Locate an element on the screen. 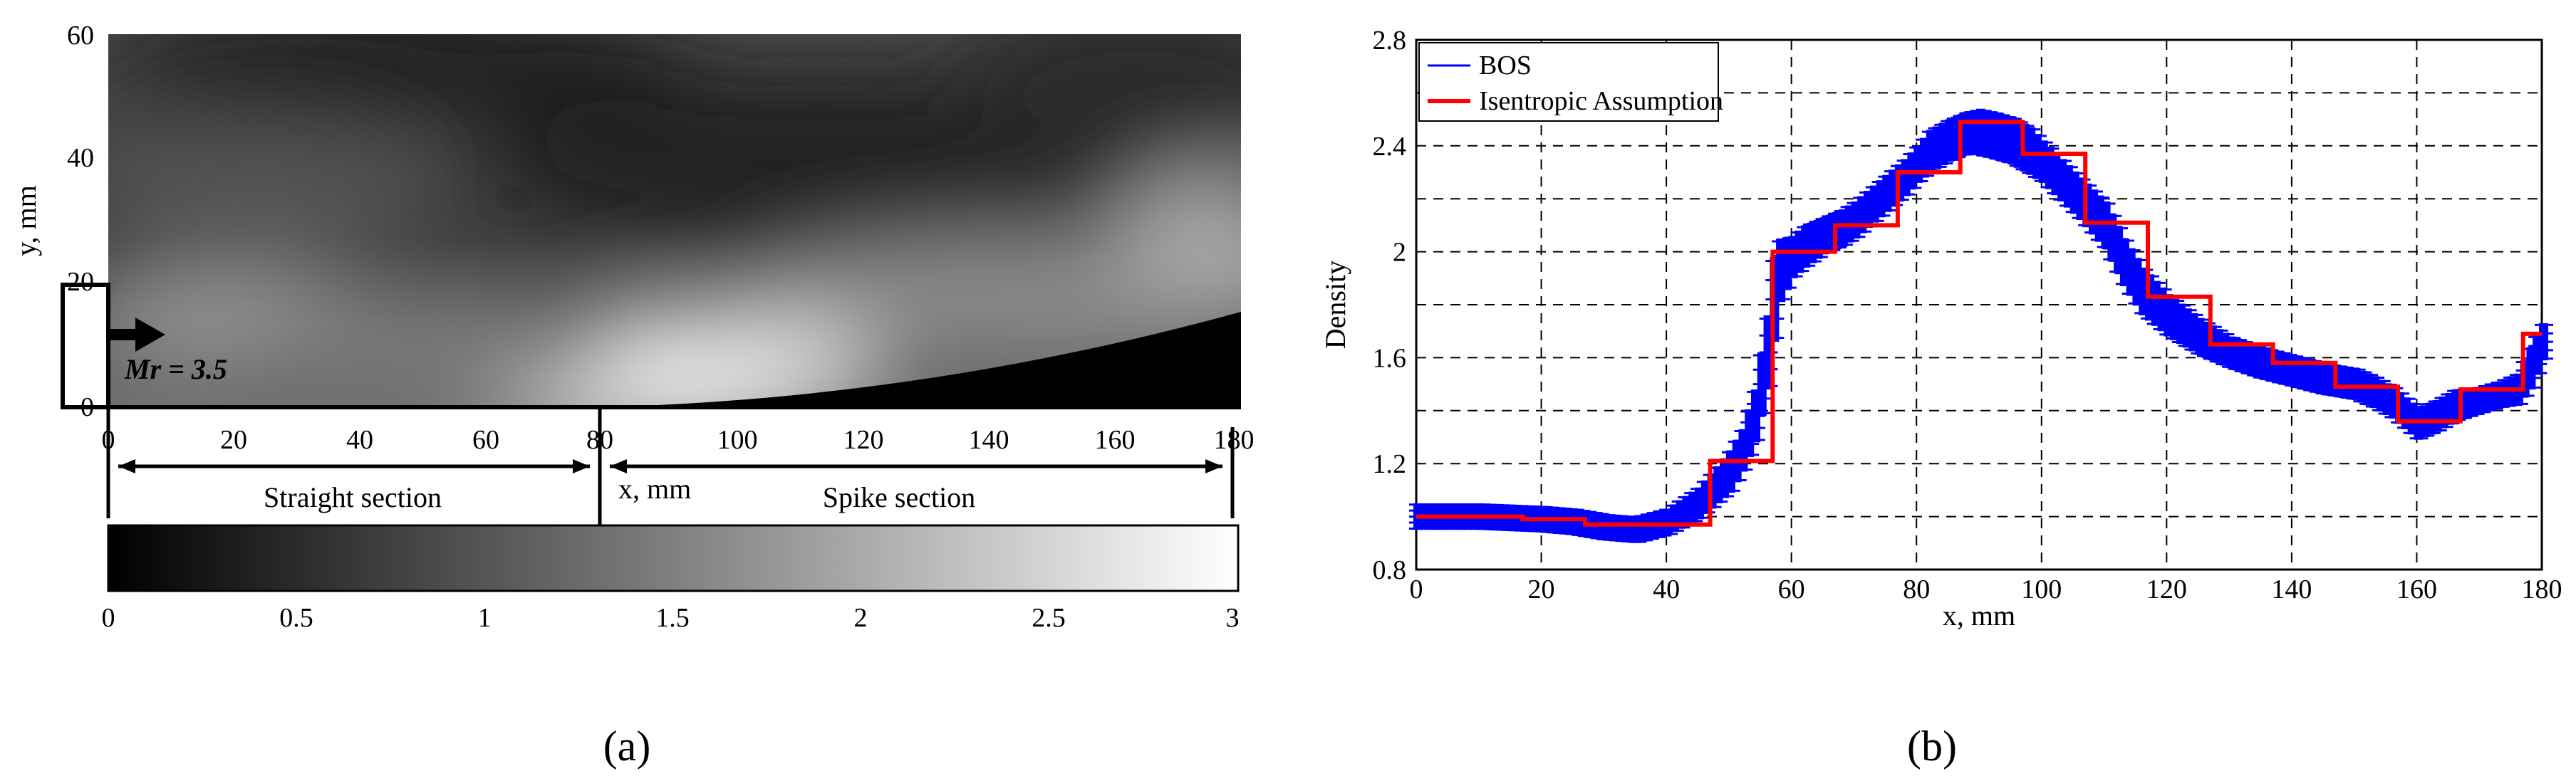 This screenshot has height=781, width=2576. panel-b-x-ticks: 0 20 40 60 80 100 120 140 160 180 is located at coordinates (1986, 589).